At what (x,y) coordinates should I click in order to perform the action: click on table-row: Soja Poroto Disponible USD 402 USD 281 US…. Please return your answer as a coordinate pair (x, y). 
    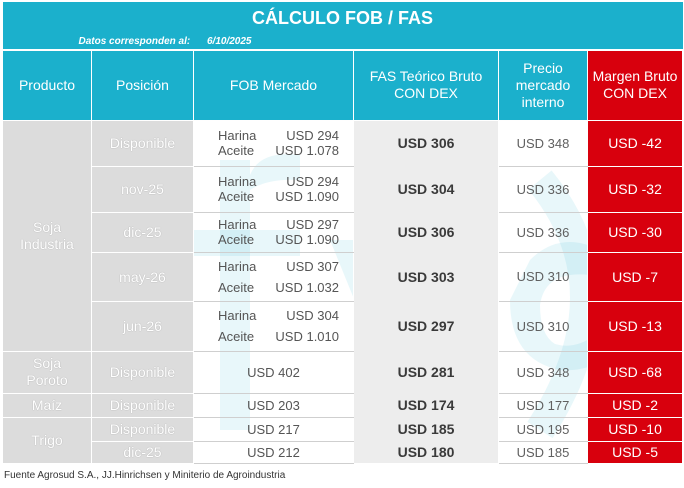
    Looking at the image, I should click on (343, 372).